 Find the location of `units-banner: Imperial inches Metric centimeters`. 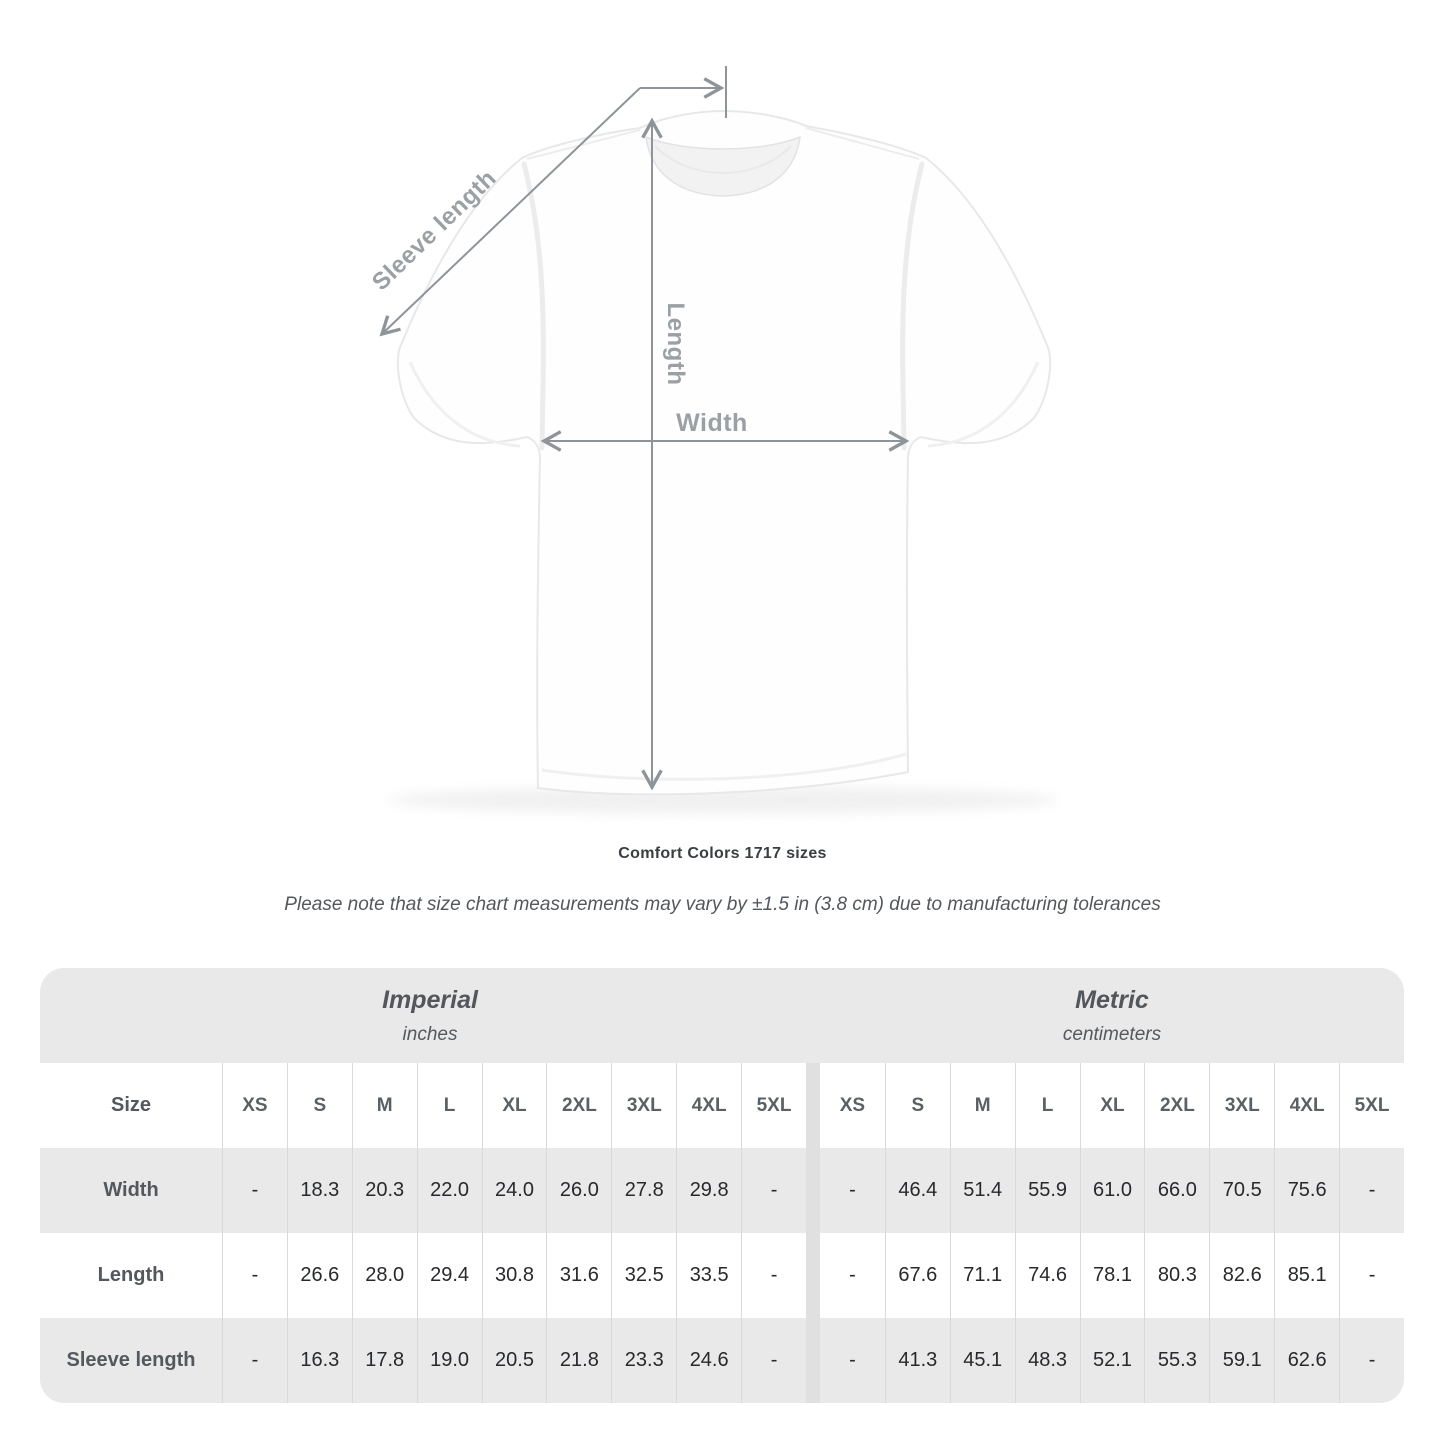

units-banner: Imperial inches Metric centimeters is located at coordinates (722, 1015).